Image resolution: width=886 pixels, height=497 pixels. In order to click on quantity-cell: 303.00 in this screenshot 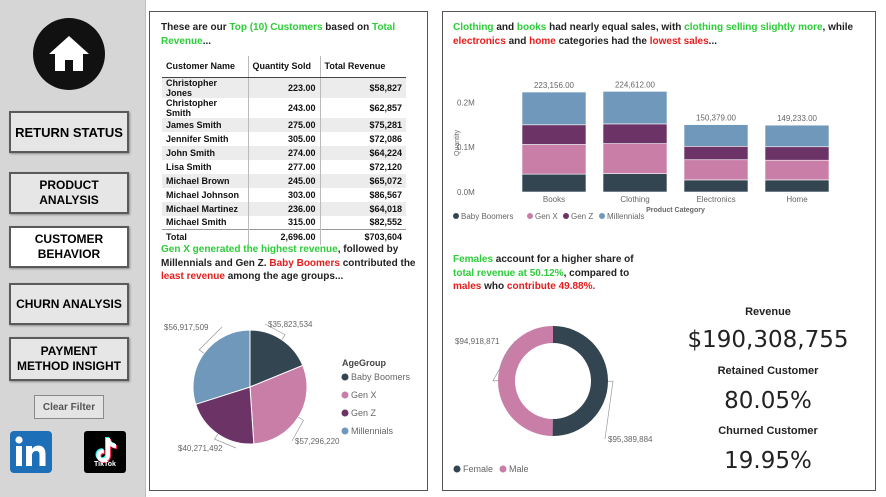, I will do `click(284, 195)`.